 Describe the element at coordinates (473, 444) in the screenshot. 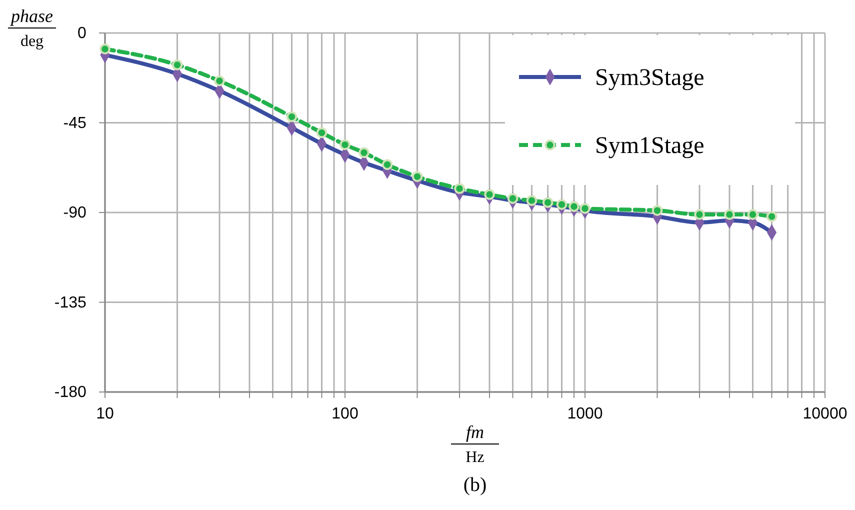

I see `x-axis-title: fm Hz` at that location.